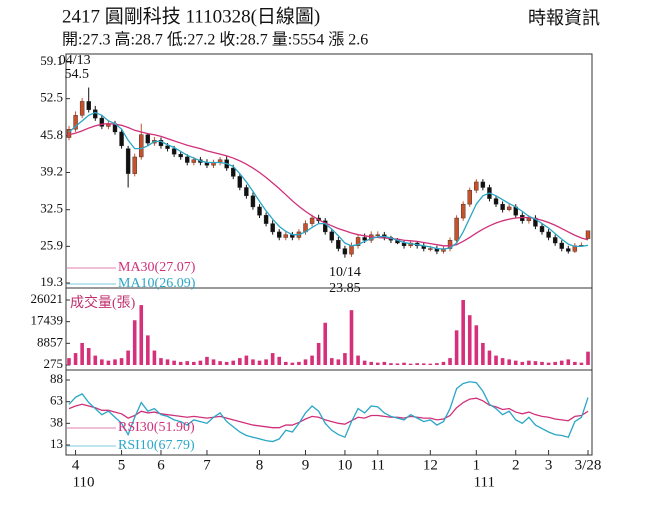 The width and height of the screenshot is (656, 505). Describe the element at coordinates (215, 40) in the screenshot. I see `chart-subtitle: 開:27.3 高:28.7 低:27.2 收:28.7 量:5554 漲 2.6` at that location.